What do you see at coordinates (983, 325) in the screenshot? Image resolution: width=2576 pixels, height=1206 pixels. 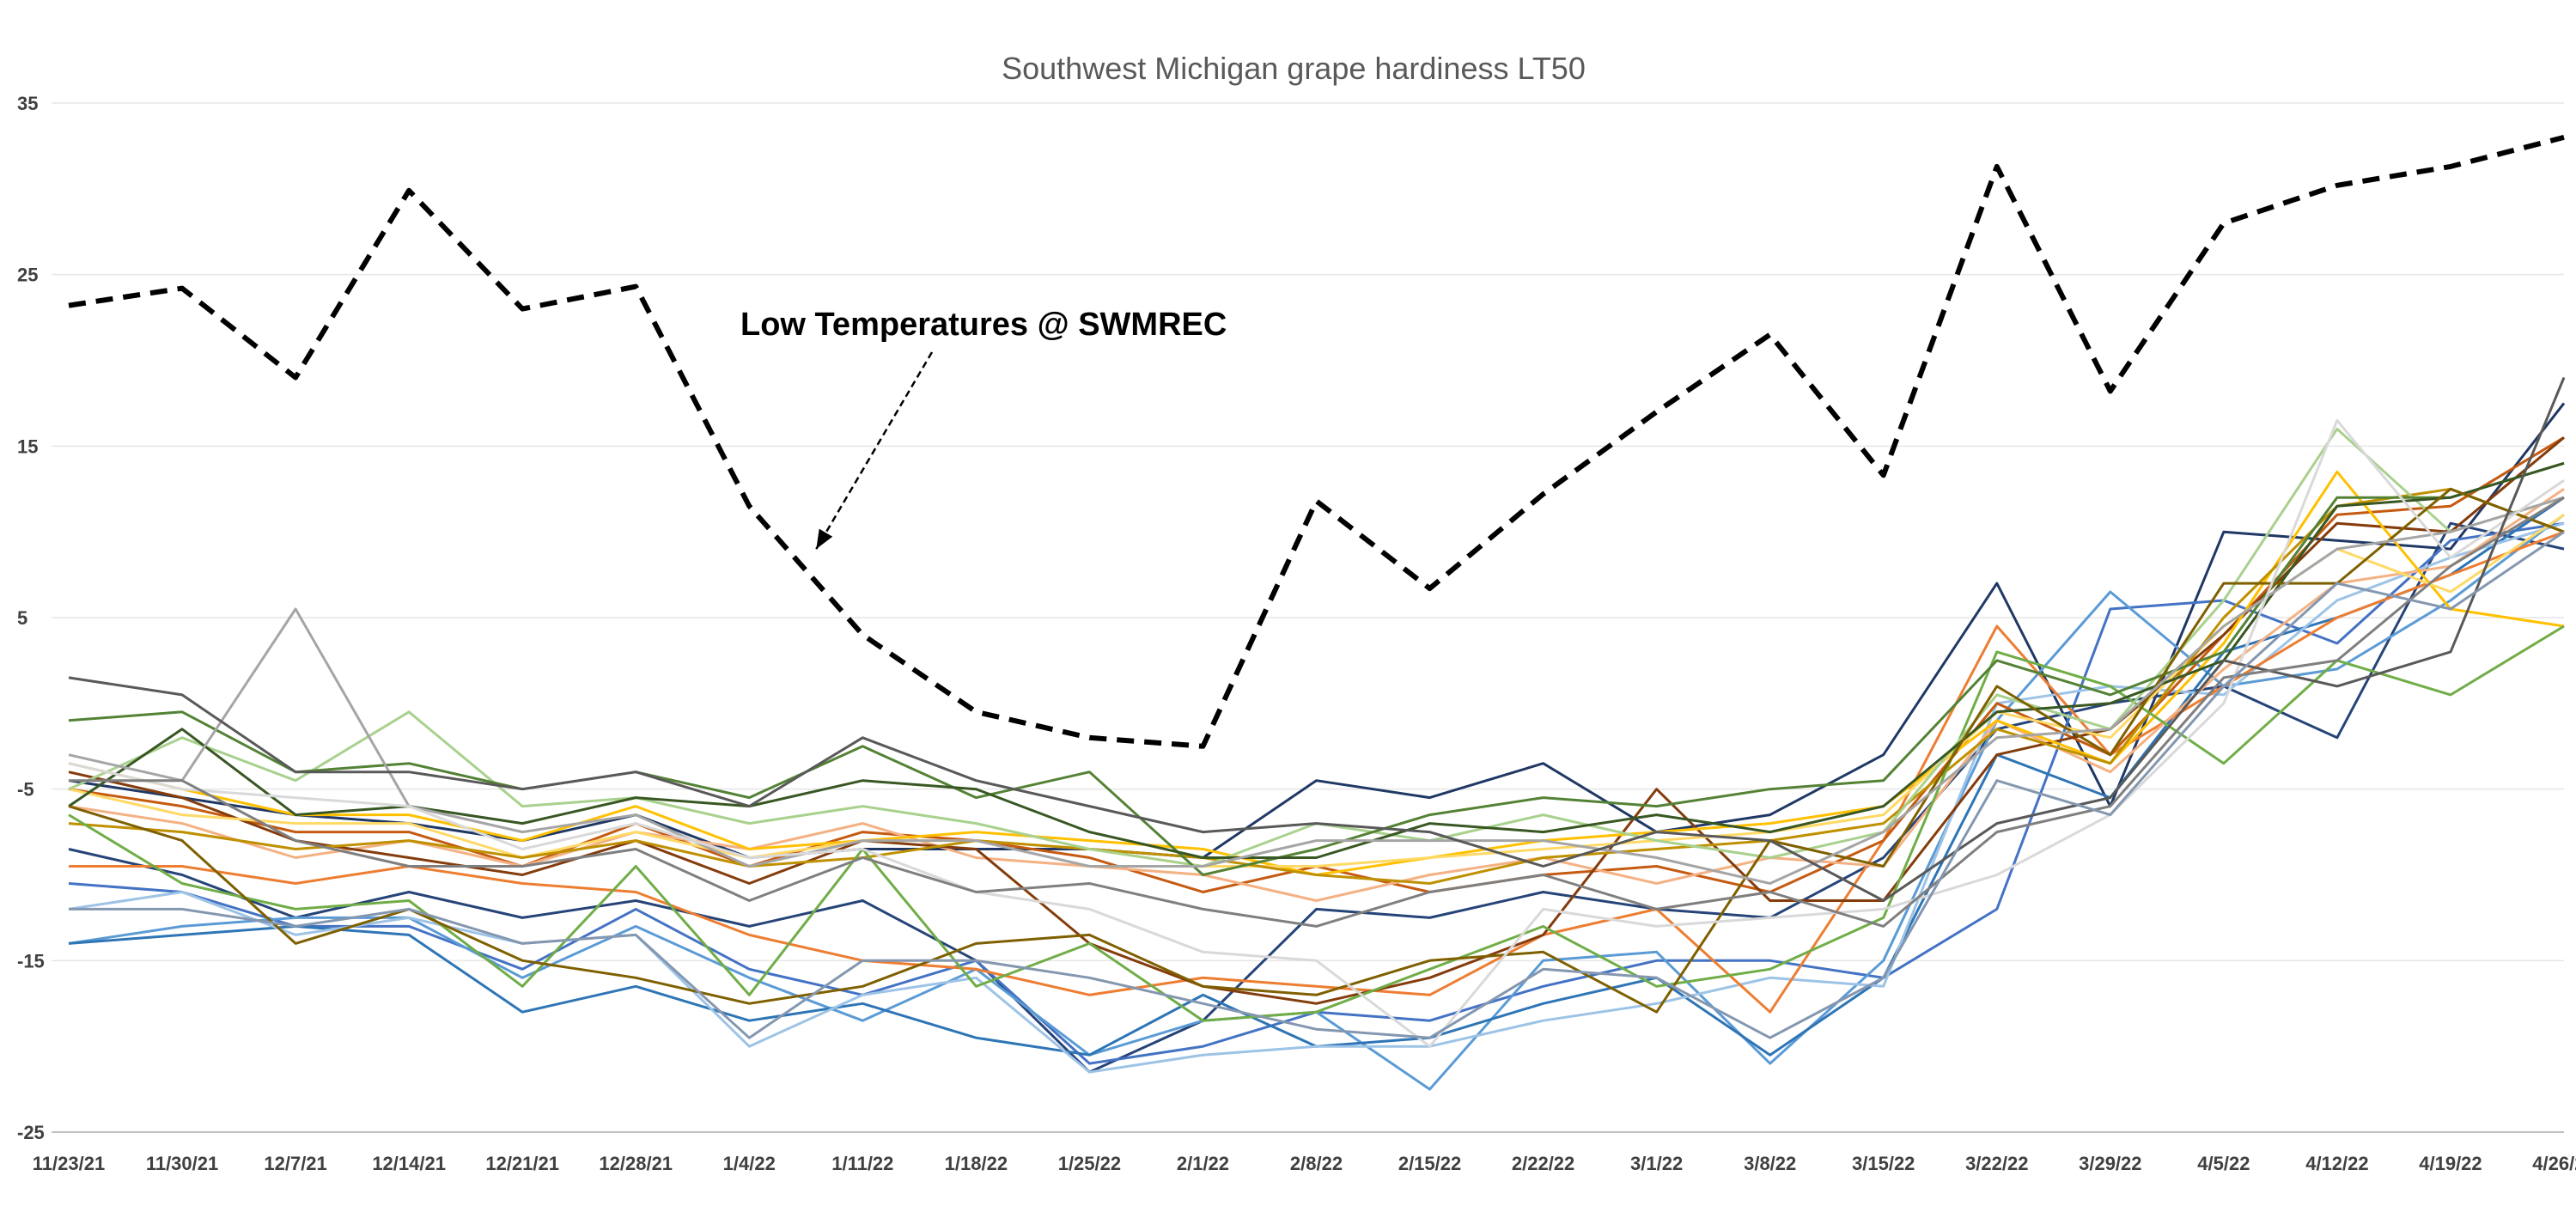 I see `annotation-label: Low Temperatures @ SWMREC` at bounding box center [983, 325].